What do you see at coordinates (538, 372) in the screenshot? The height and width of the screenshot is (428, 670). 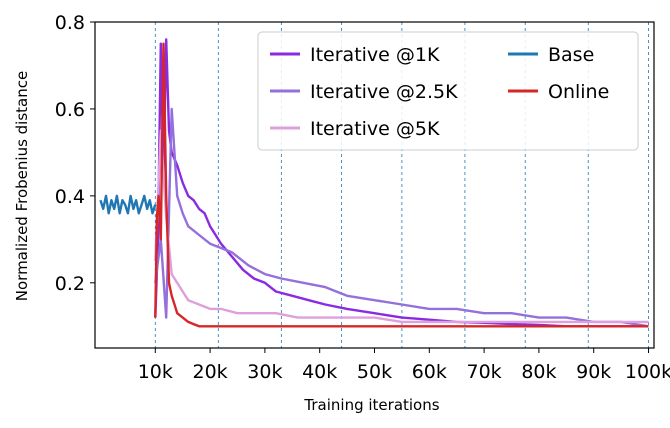 I see `x-tick-label: 80k` at bounding box center [538, 372].